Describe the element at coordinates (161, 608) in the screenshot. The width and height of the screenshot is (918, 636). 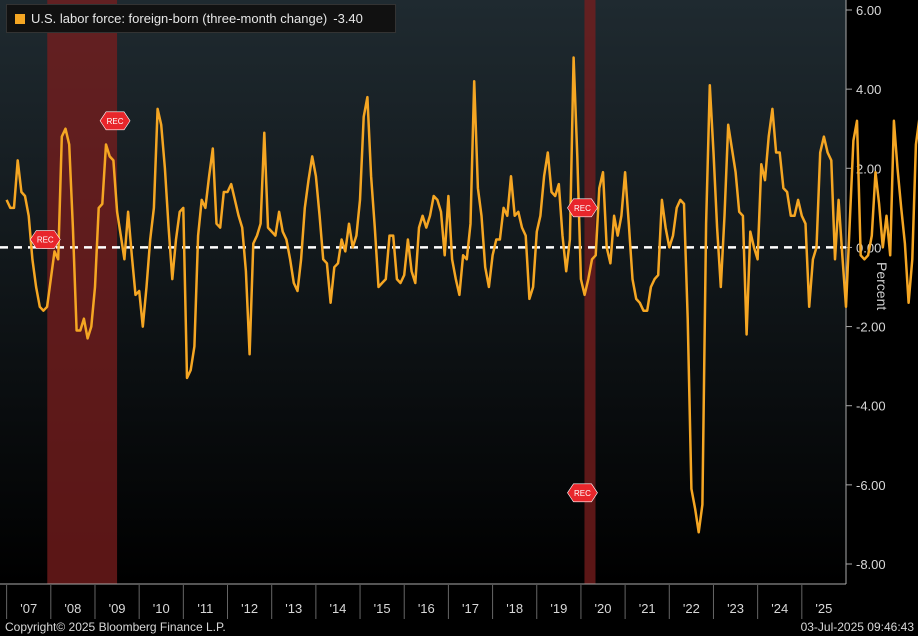
I see `x-tick-label: '10` at that location.